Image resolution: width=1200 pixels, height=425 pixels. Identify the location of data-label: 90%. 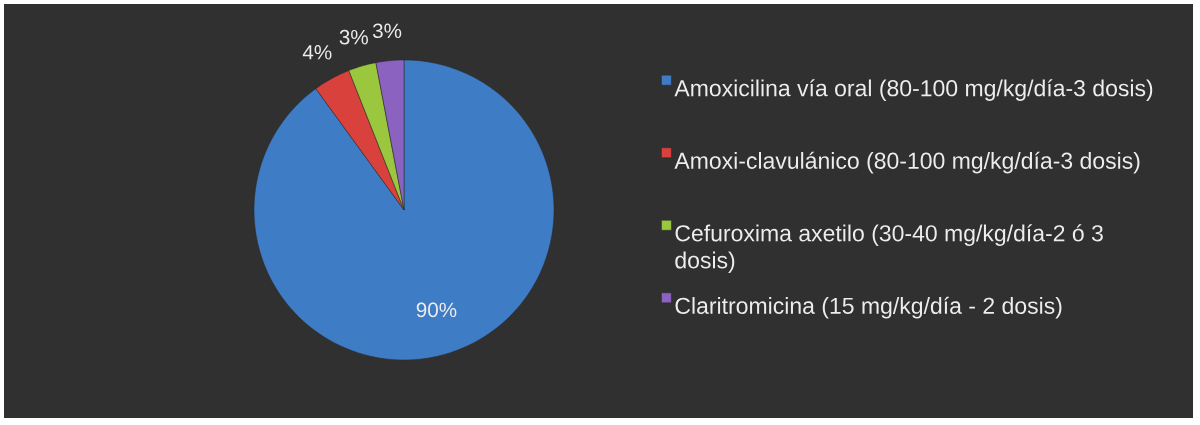
(436, 310).